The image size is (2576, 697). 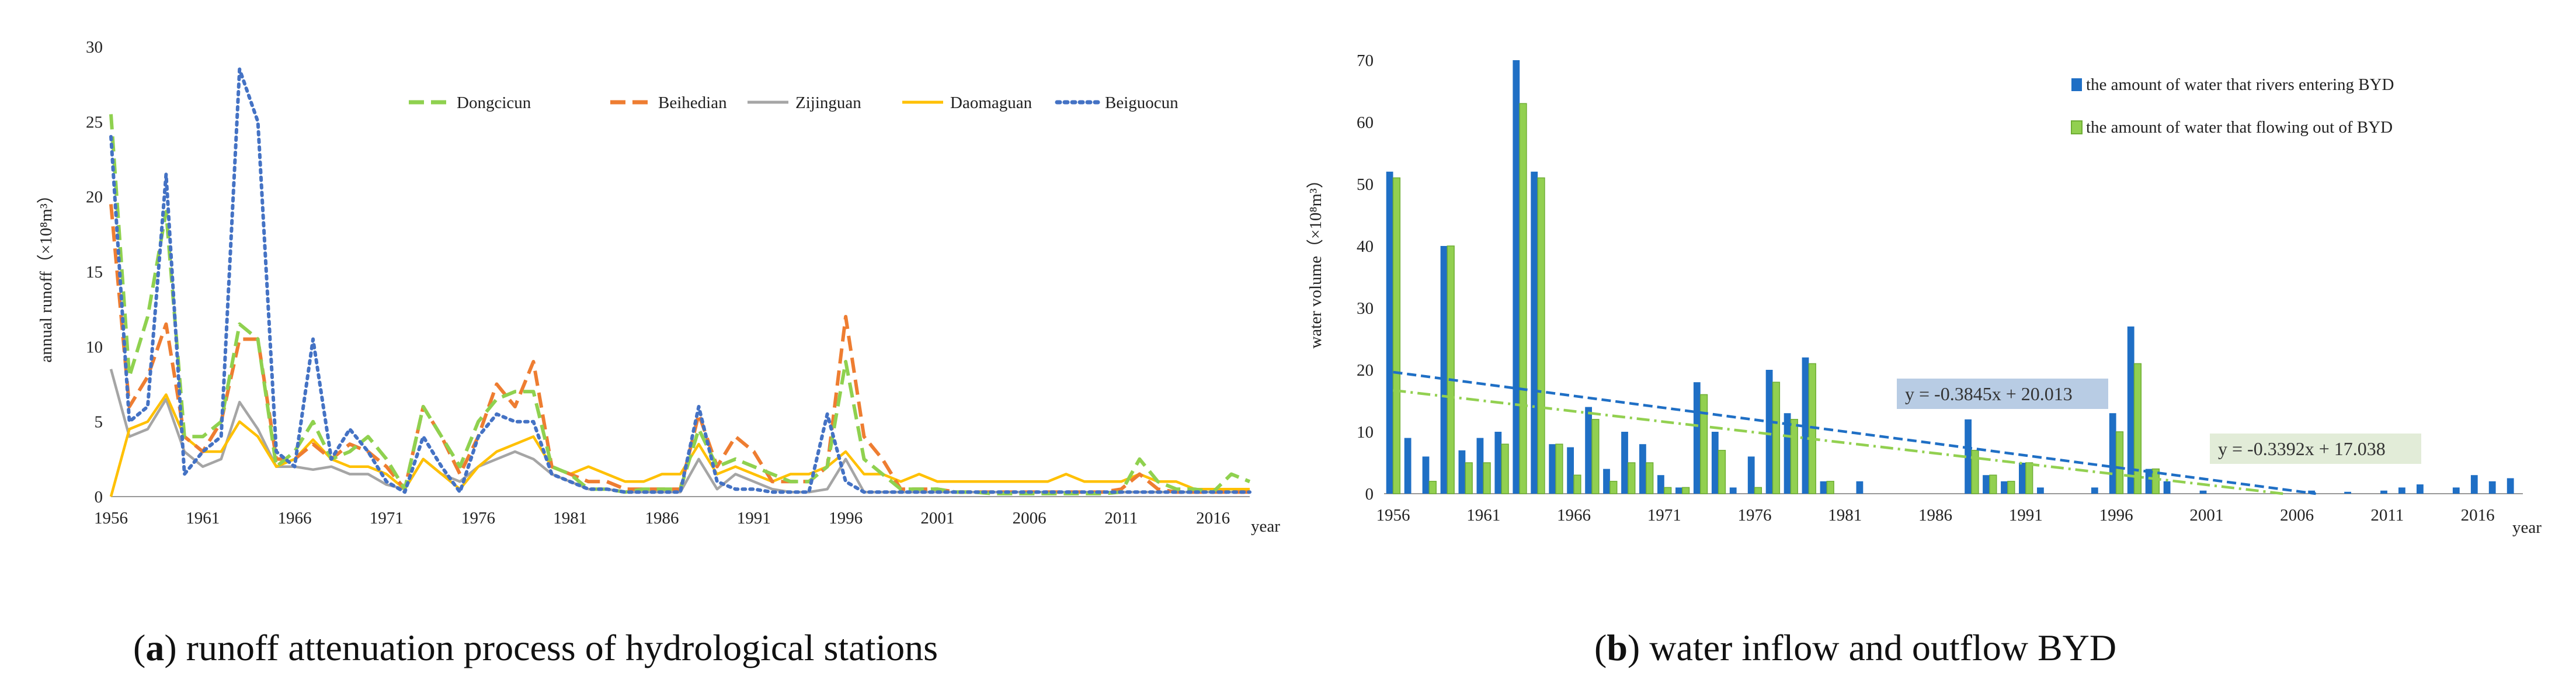 I want to click on chart-a-y-ticks: 0 5 10 15 20 25 30, so click(x=95, y=272).